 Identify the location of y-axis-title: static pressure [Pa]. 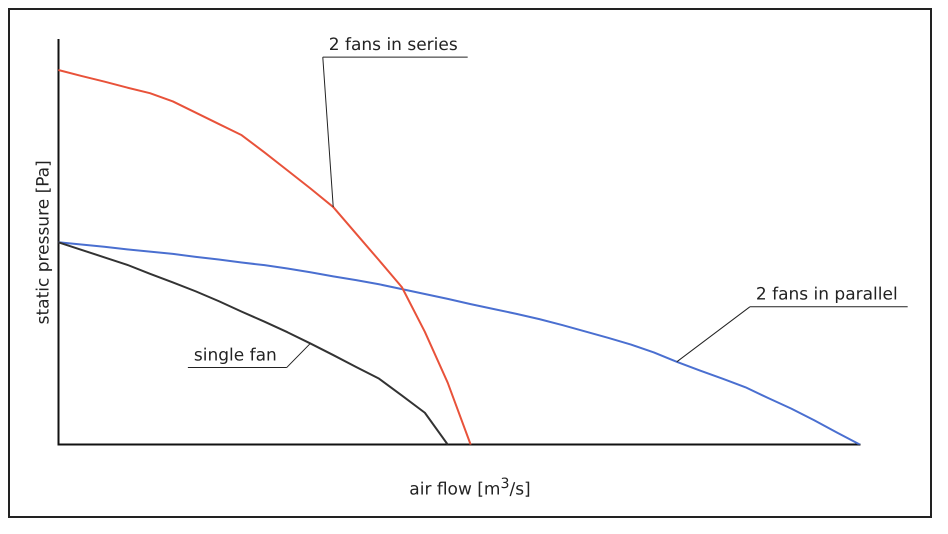
(44, 242).